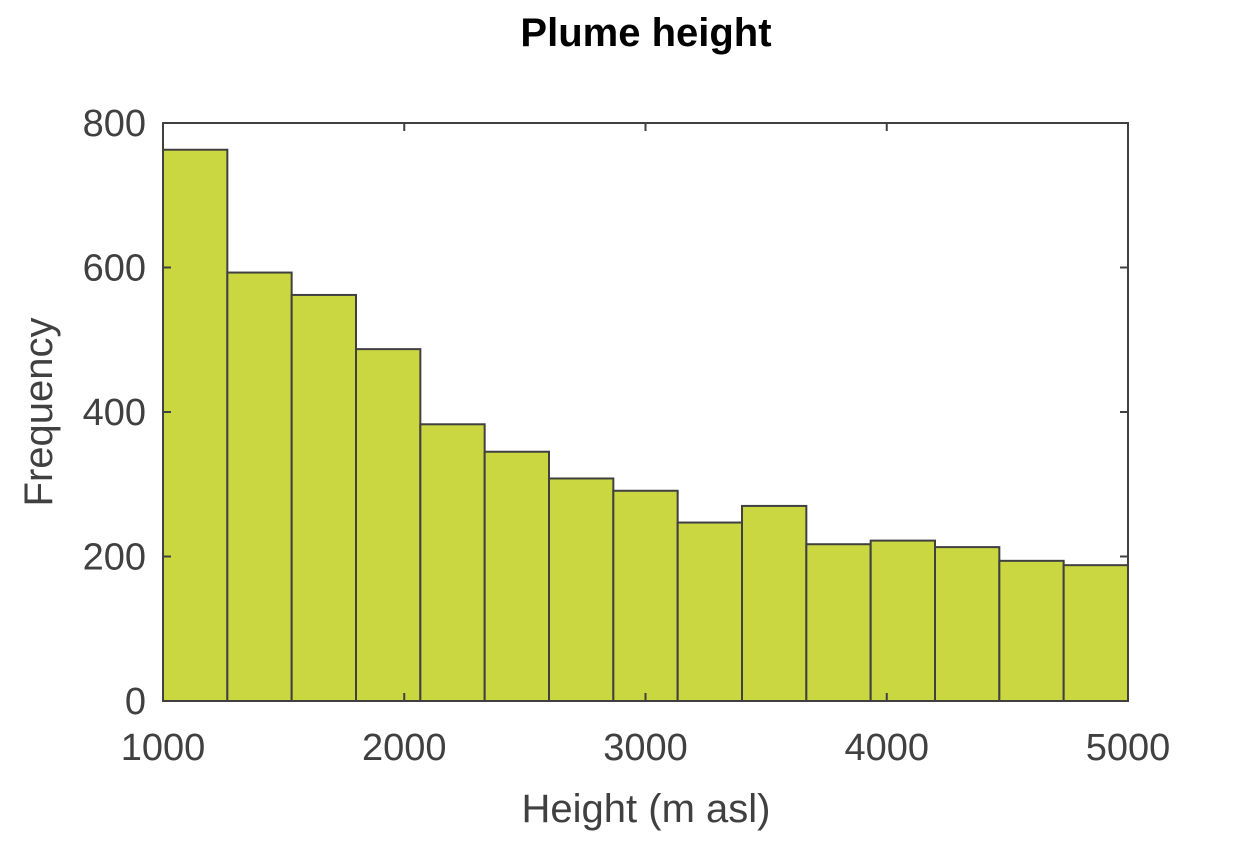 The image size is (1247, 843). Describe the element at coordinates (886, 748) in the screenshot. I see `x-tick-label: 4000` at that location.